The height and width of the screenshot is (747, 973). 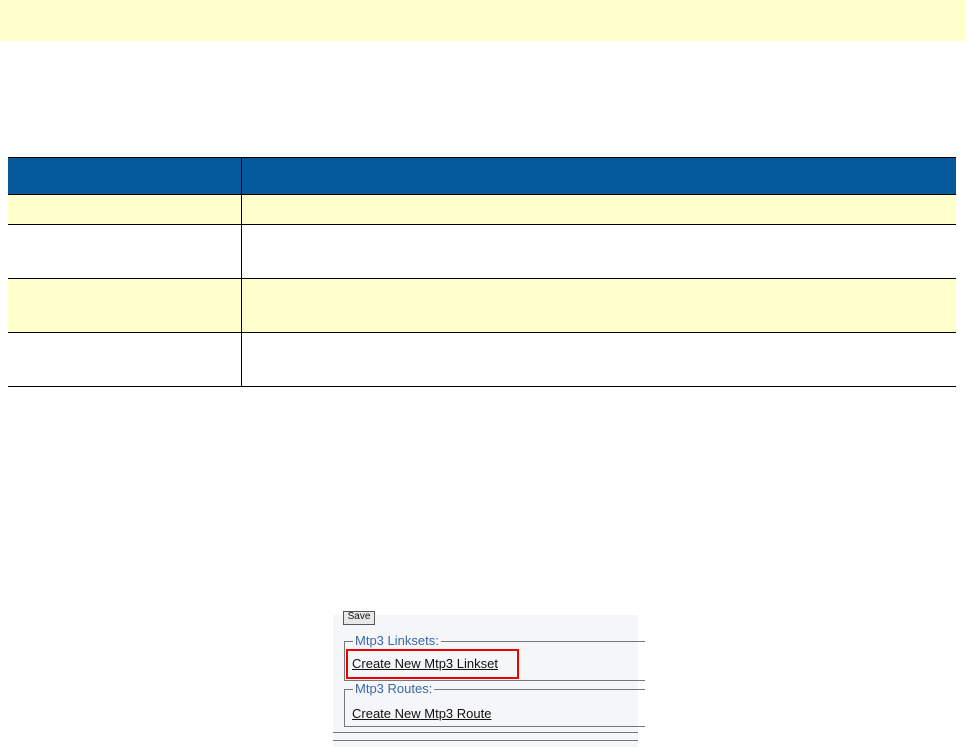 I want to click on page-header-banner, so click(x=482, y=20).